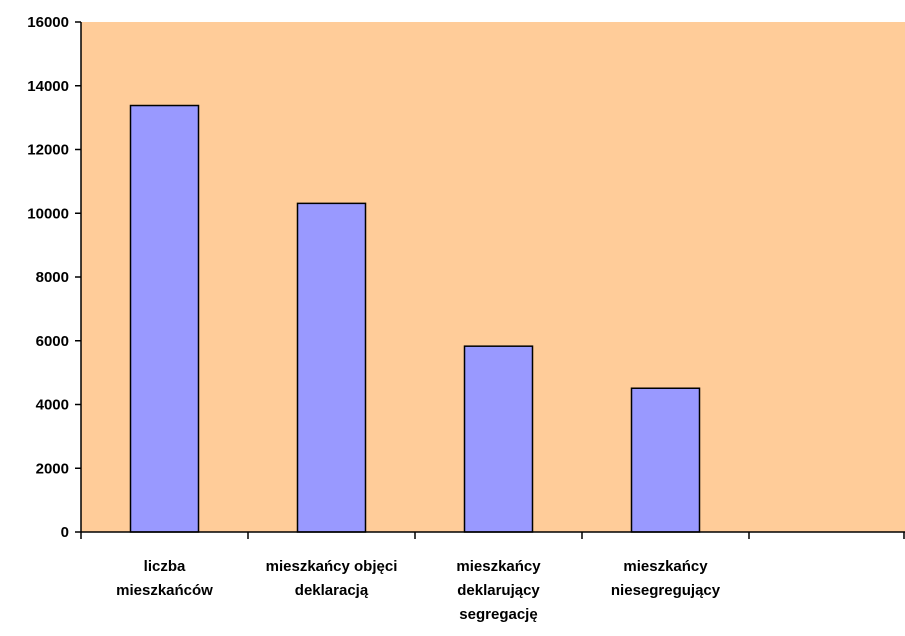  What do you see at coordinates (48, 213) in the screenshot?
I see `y-tick-label: 10000` at bounding box center [48, 213].